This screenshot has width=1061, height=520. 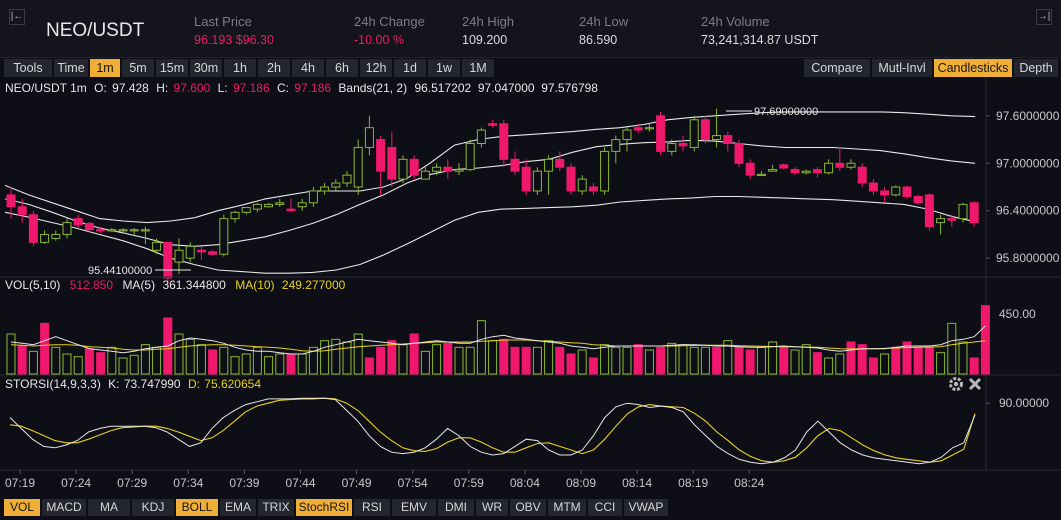 I want to click on indicator-kdj: KDJ, so click(x=153, y=507).